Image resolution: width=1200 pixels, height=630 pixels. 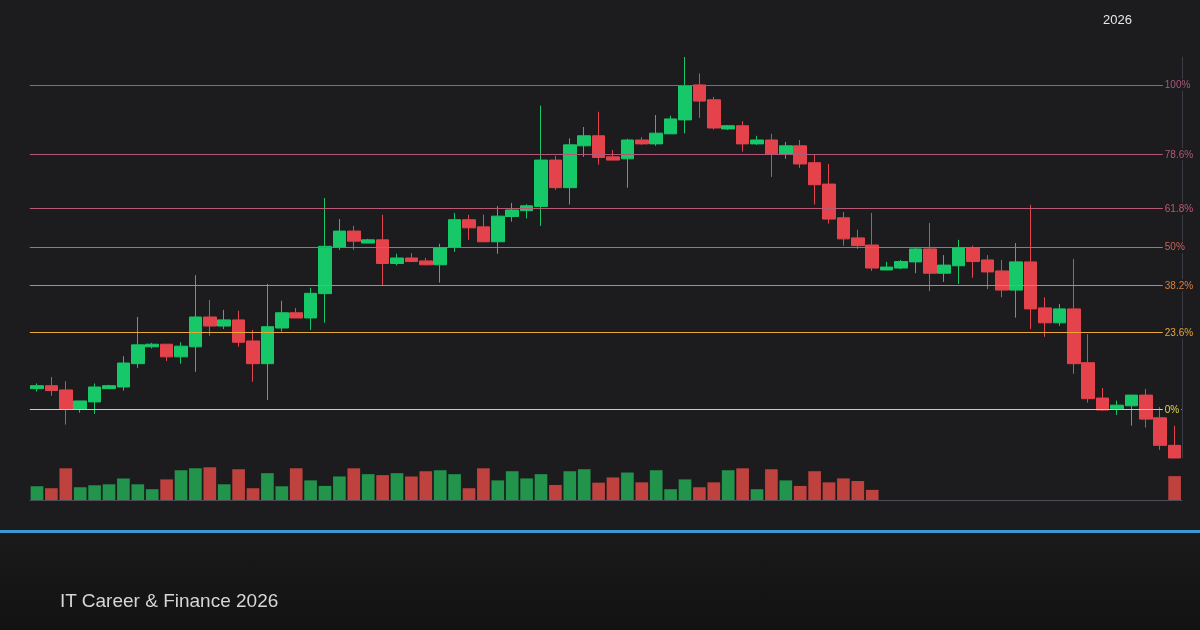 What do you see at coordinates (1179, 285) in the screenshot?
I see `y-tick-label: 38.2%` at bounding box center [1179, 285].